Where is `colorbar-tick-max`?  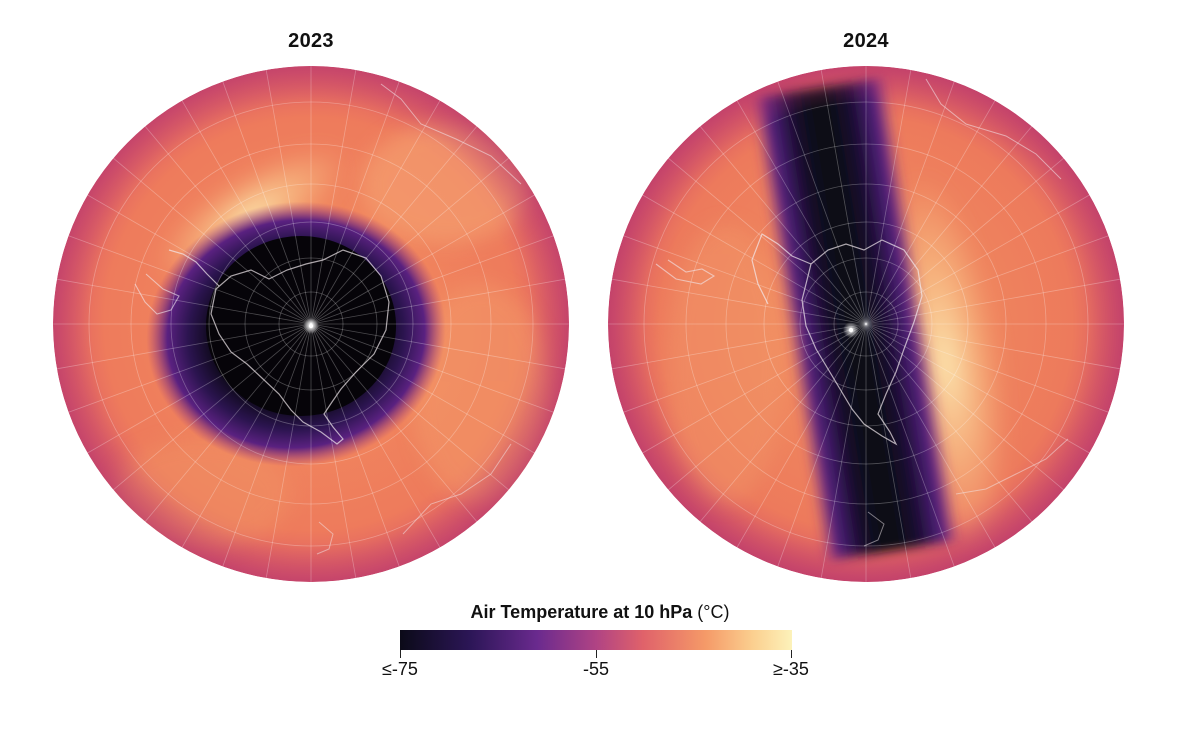
colorbar-tick-max is located at coordinates (791, 654).